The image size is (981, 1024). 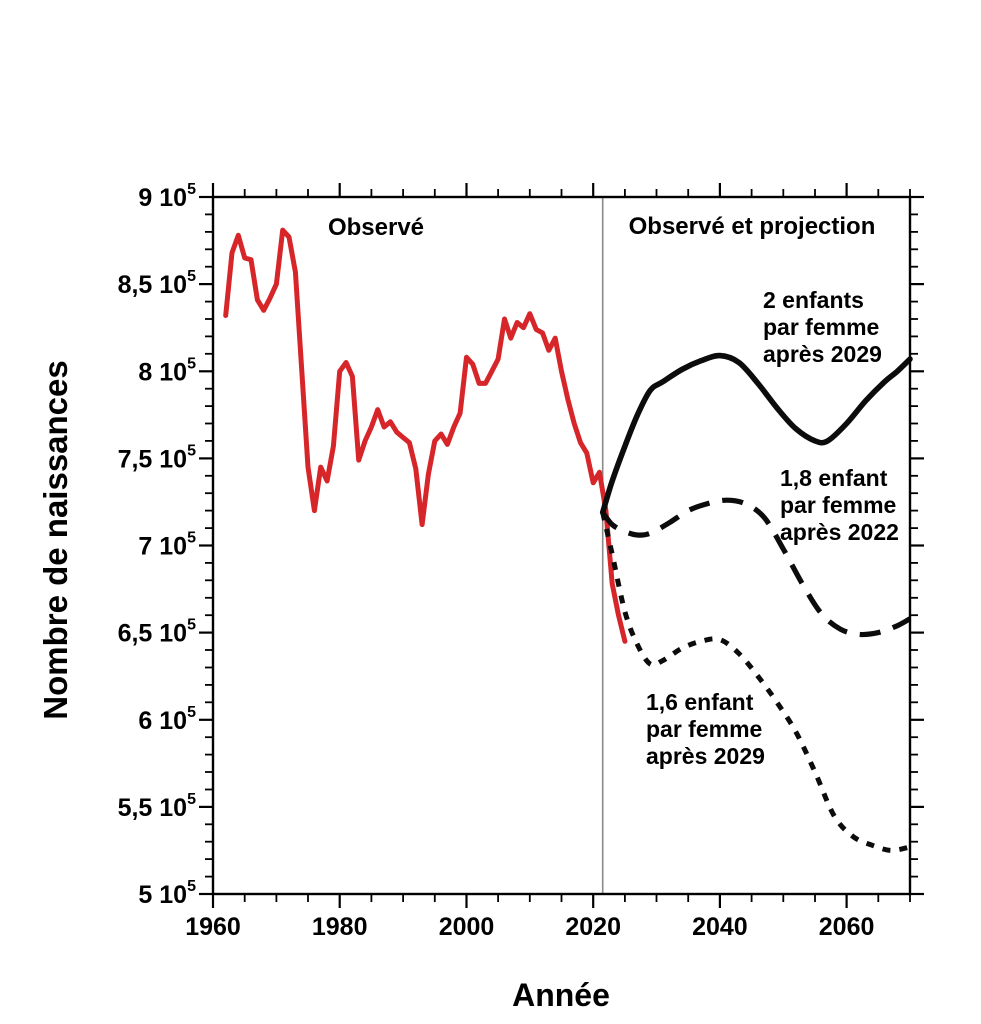 I want to click on annotation-1-6-enfant: 1,6 enfant par femme après 2029, so click(x=705, y=729).